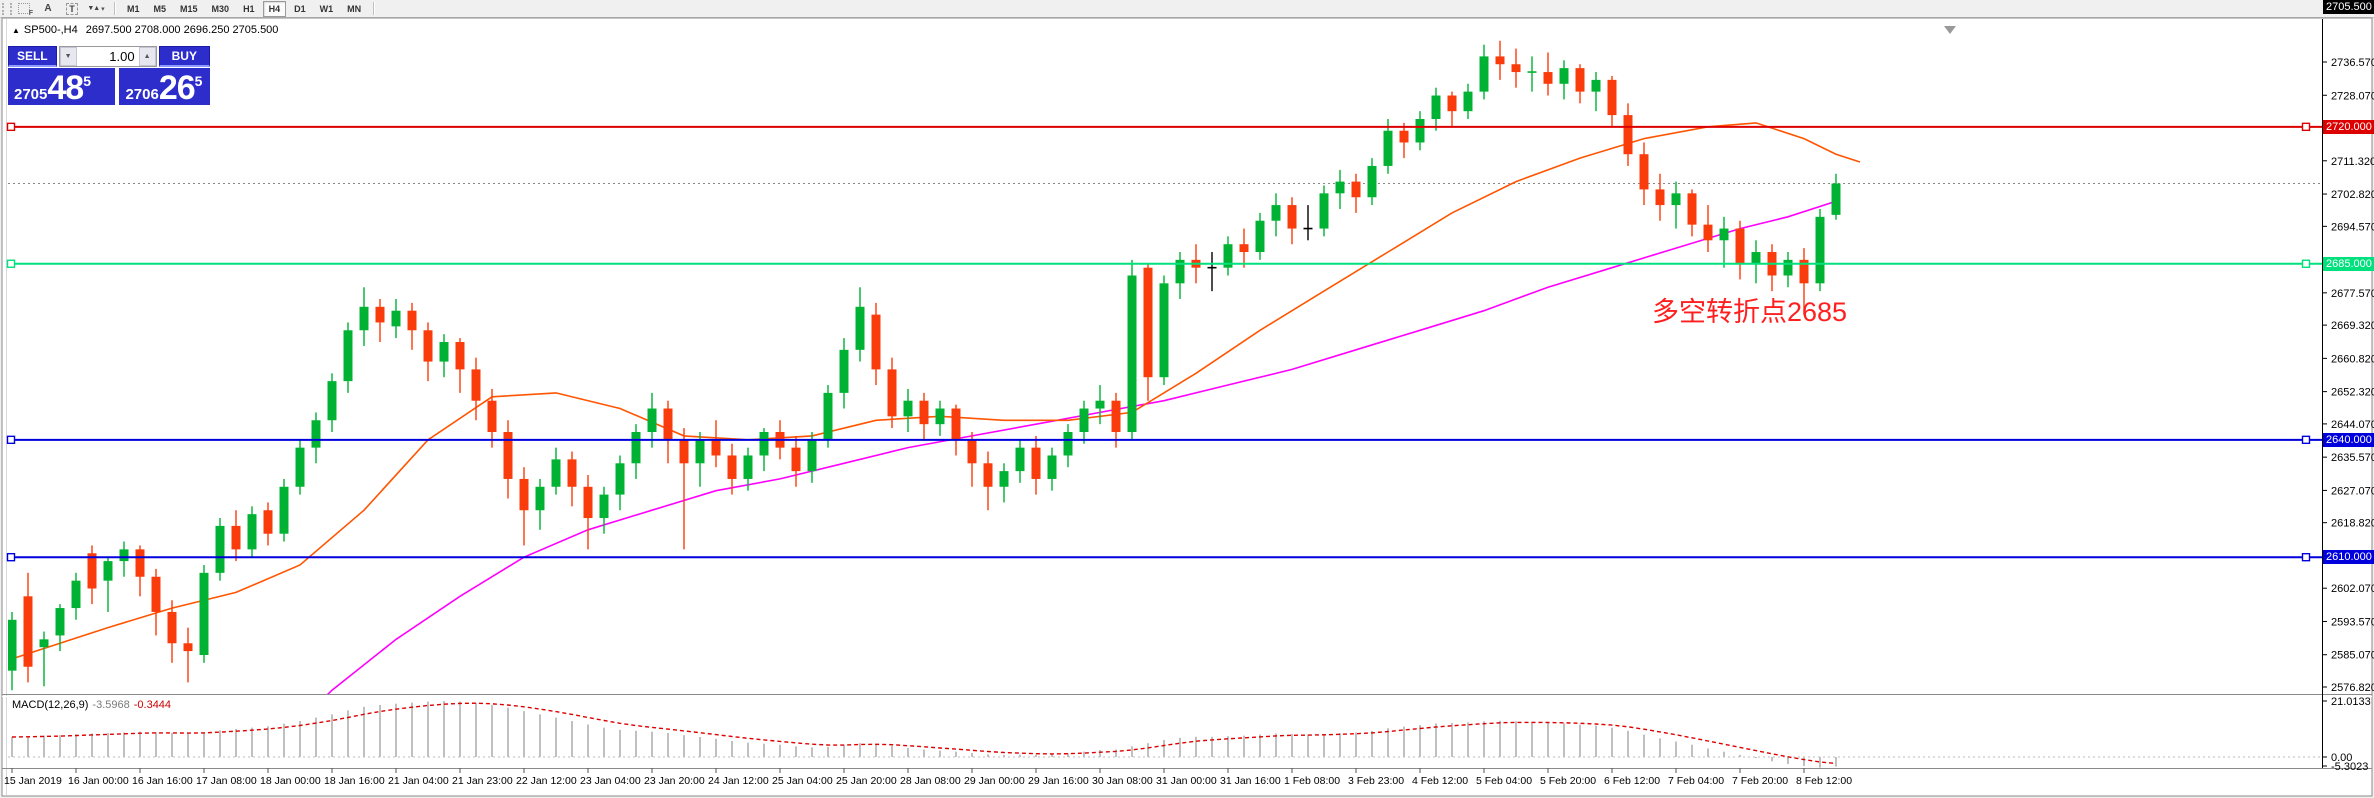 Image resolution: width=2374 pixels, height=798 pixels. Describe the element at coordinates (2352, 458) in the screenshot. I see `y-axis-tick: 2635.570` at that location.